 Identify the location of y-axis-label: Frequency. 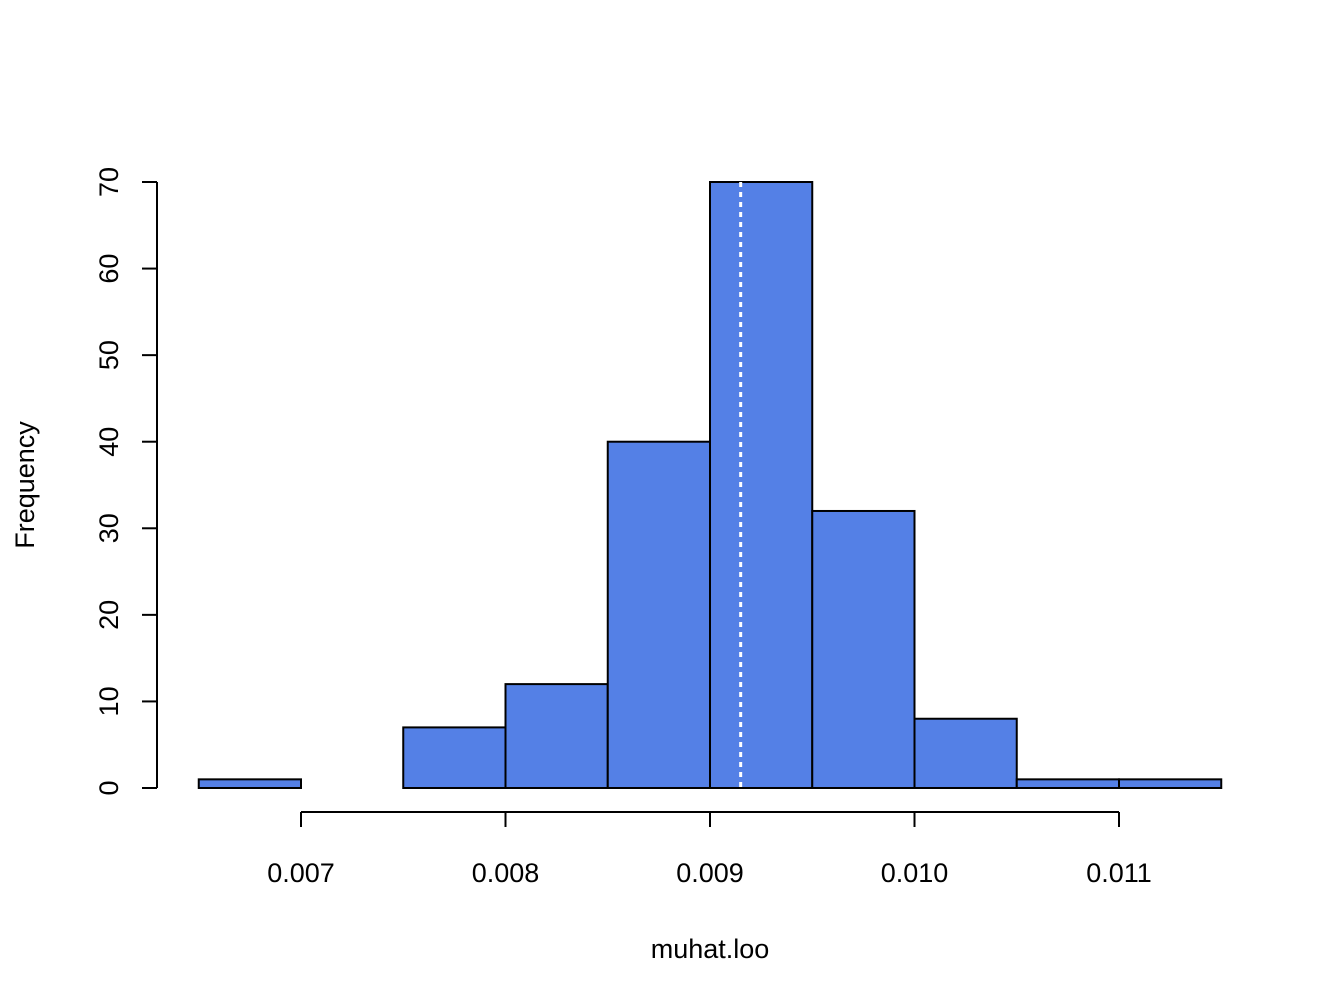
(25, 485).